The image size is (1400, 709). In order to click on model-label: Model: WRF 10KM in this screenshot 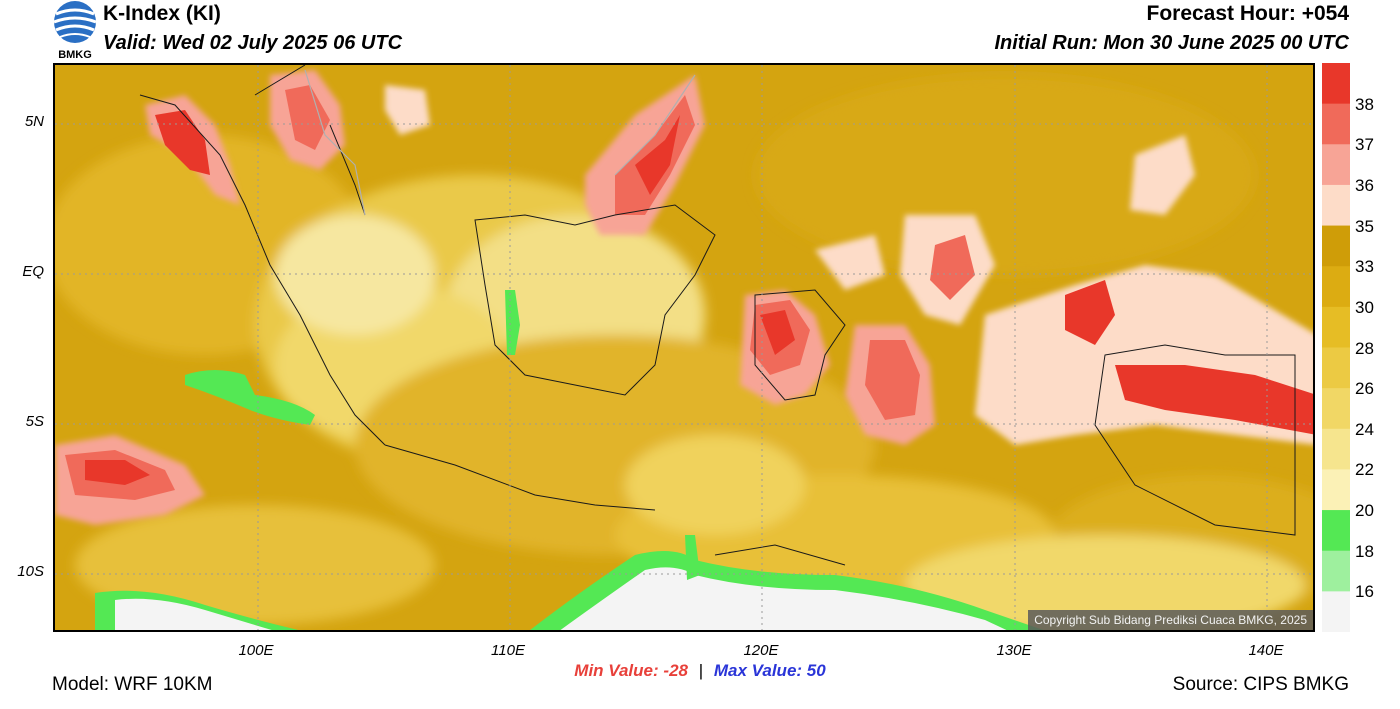, I will do `click(132, 684)`.